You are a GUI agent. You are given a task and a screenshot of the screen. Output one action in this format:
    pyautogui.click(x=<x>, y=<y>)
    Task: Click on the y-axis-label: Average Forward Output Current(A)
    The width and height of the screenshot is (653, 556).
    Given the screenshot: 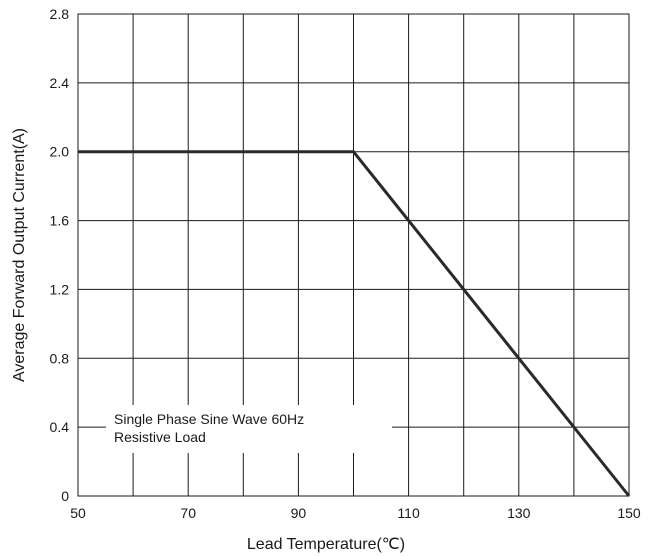 What is the action you would take?
    pyautogui.click(x=19, y=255)
    